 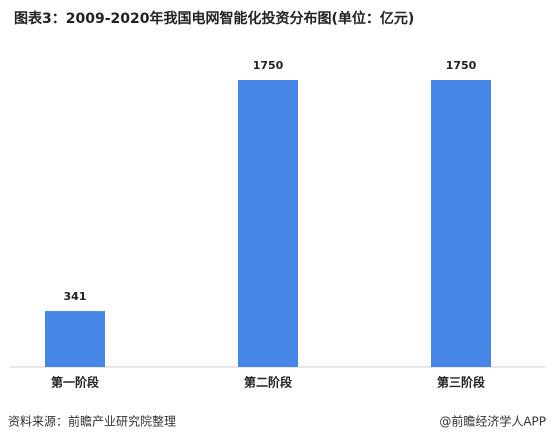 What do you see at coordinates (268, 382) in the screenshot?
I see `x-tick-label: 第二阶段` at bounding box center [268, 382].